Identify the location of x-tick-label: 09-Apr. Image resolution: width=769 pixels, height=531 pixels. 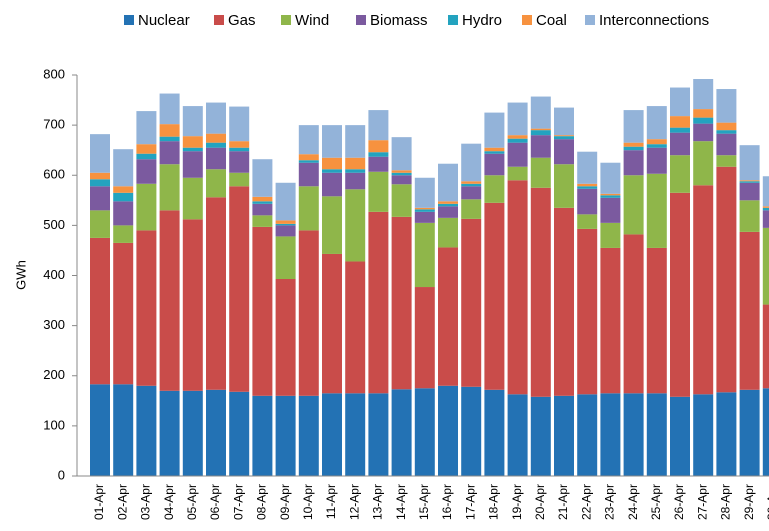
(285, 502).